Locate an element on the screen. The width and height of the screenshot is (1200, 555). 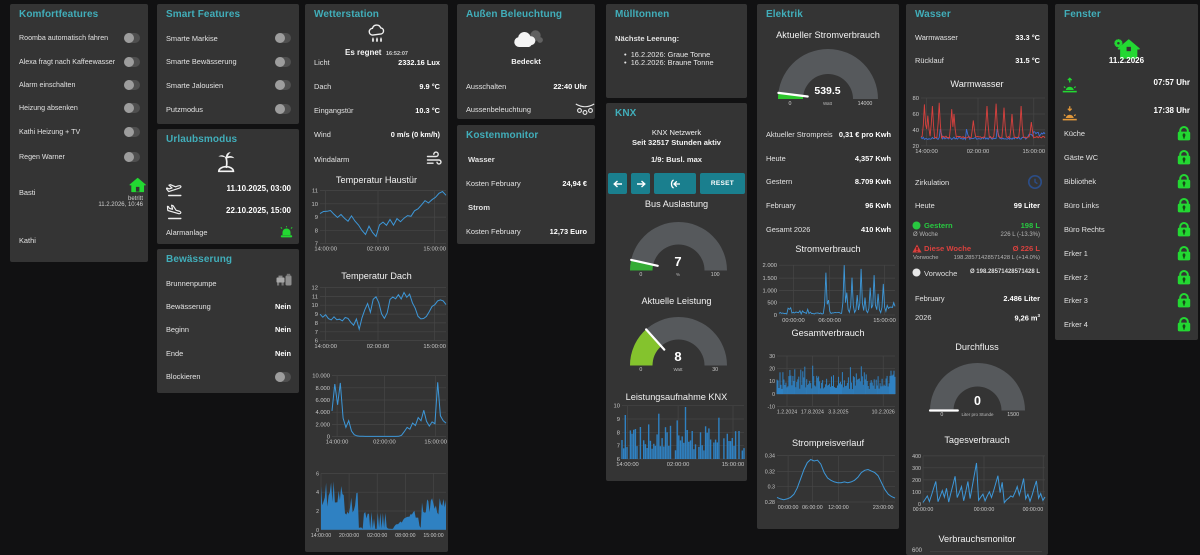
svg-text: 100 is located at coordinates (916, 493).